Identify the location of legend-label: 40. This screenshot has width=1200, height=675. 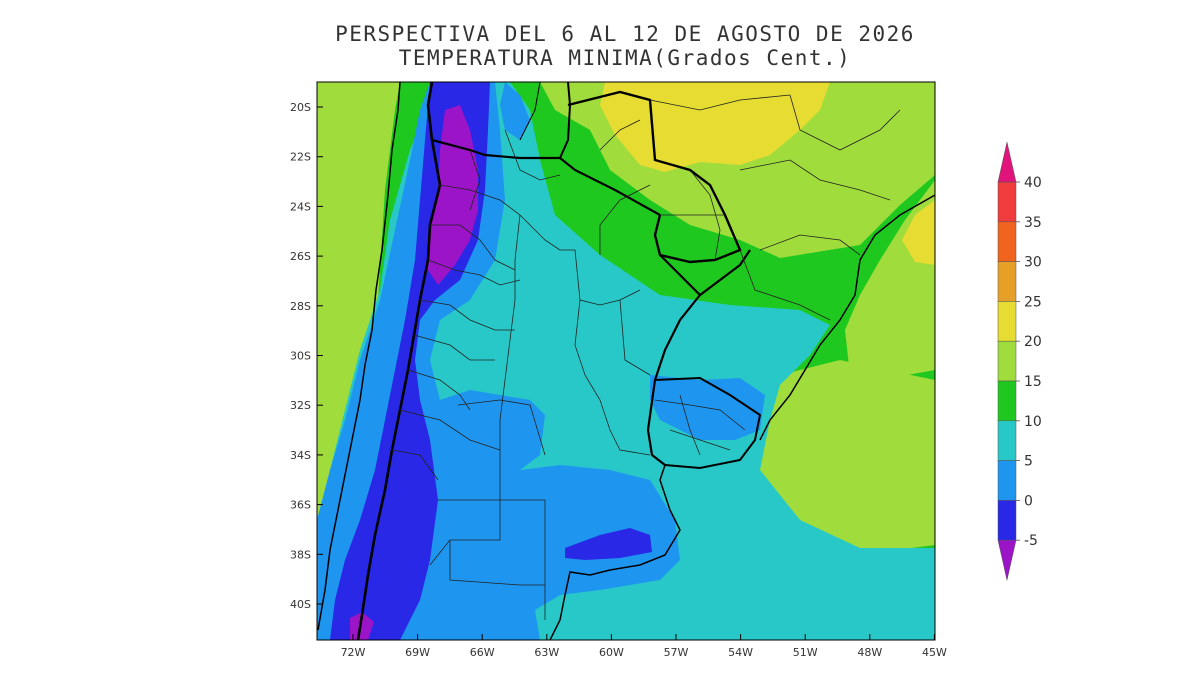
(1033, 183).